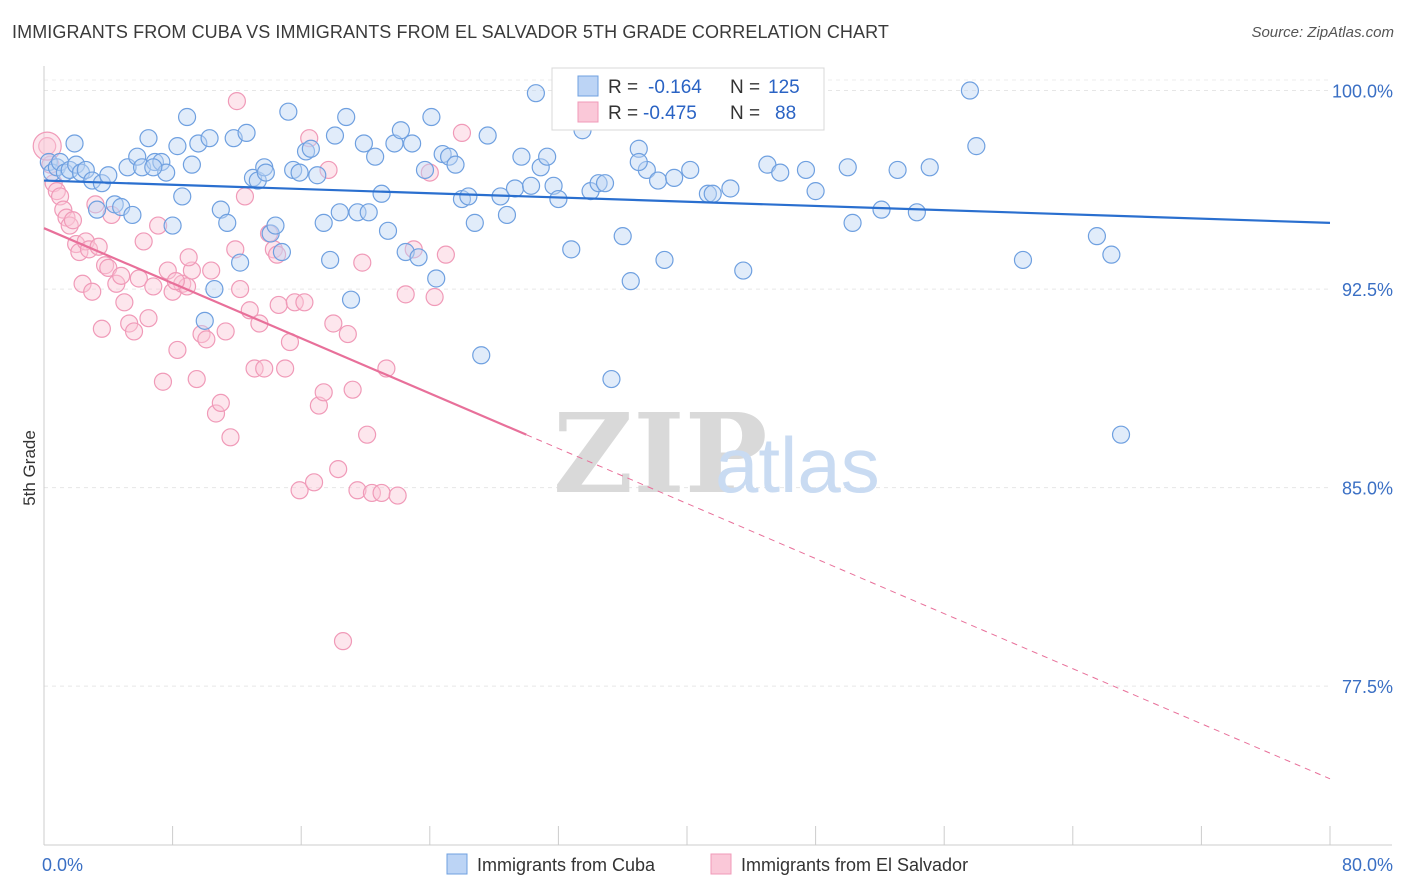 The image size is (1406, 892). What do you see at coordinates (687, 201) in the screenshot?
I see `trend-line-cuba` at bounding box center [687, 201].